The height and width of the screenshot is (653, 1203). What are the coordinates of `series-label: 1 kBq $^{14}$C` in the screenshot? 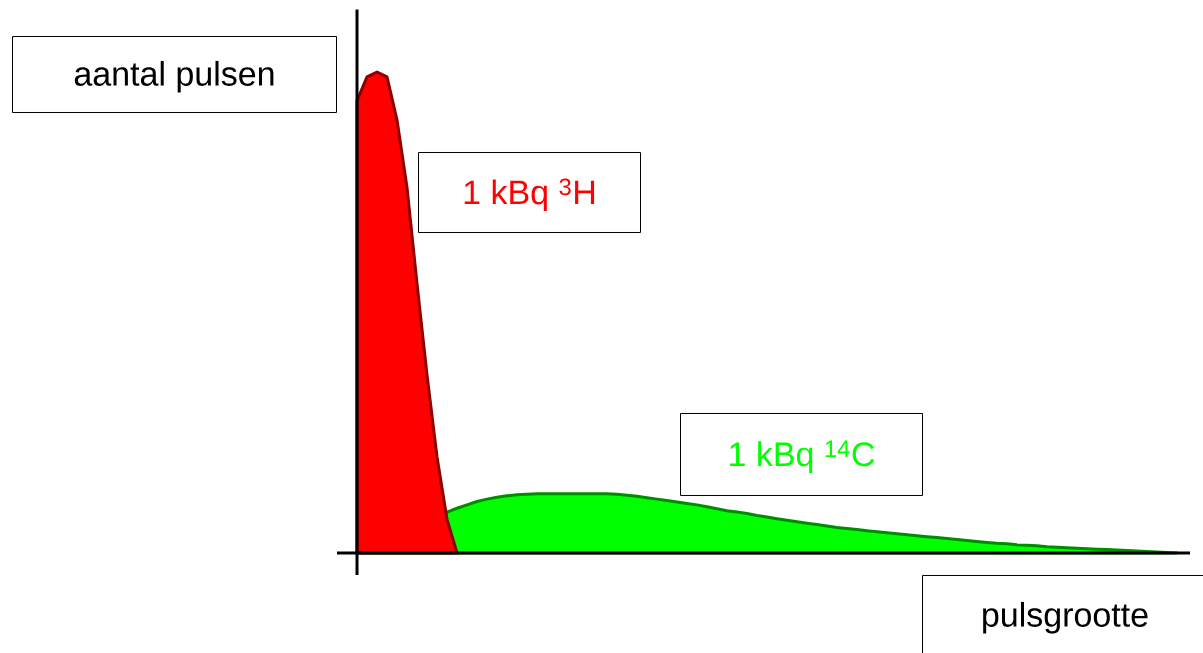 It's located at (802, 456).